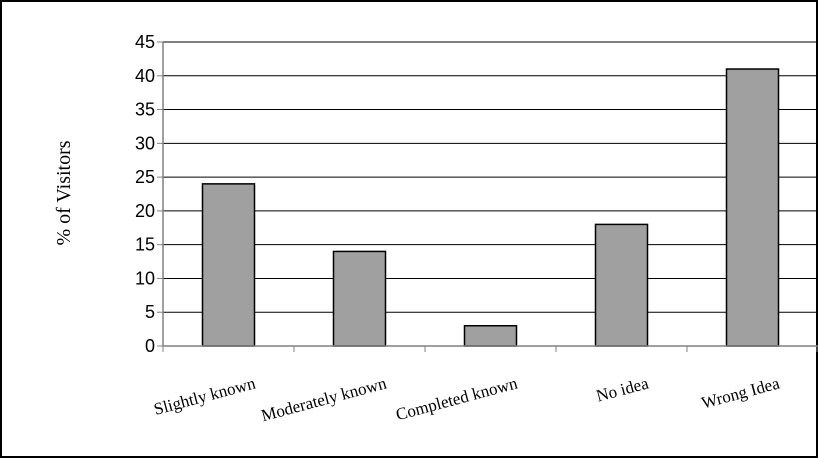  Describe the element at coordinates (145, 143) in the screenshot. I see `y-tick-label: 30` at that location.